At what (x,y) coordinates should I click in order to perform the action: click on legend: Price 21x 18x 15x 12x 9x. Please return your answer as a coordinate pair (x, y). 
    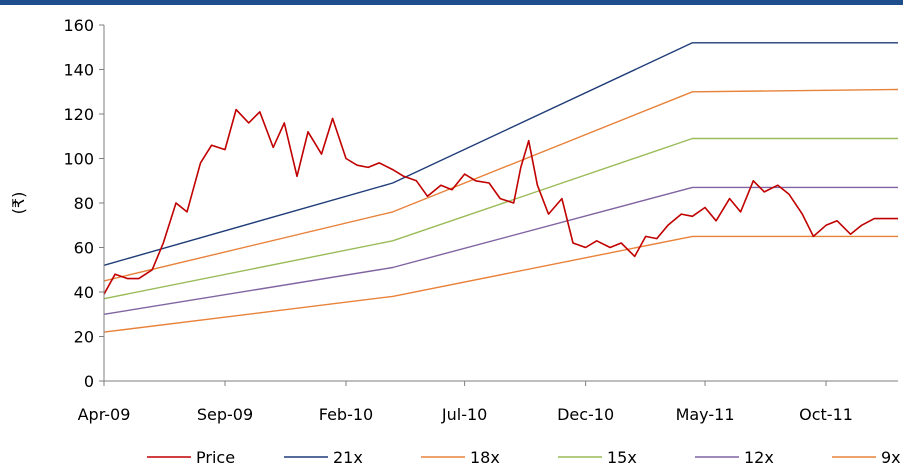
    Looking at the image, I should click on (524, 457).